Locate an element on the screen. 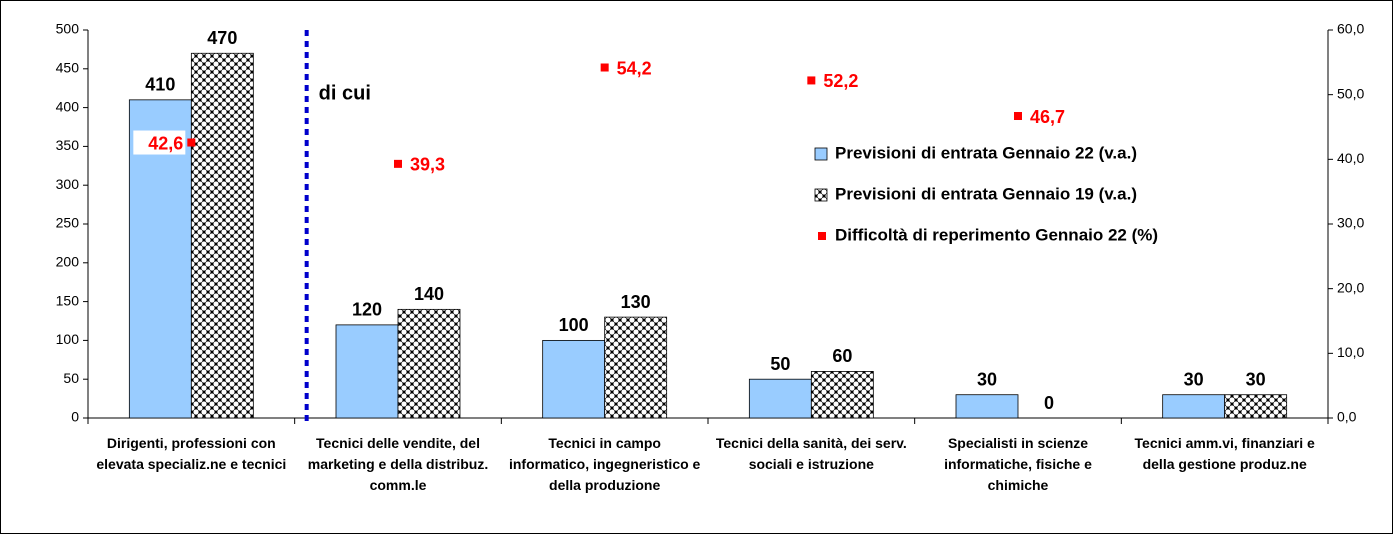 Image resolution: width=1393 pixels, height=534 pixels. point-value-label: 42,6 is located at coordinates (165, 143).